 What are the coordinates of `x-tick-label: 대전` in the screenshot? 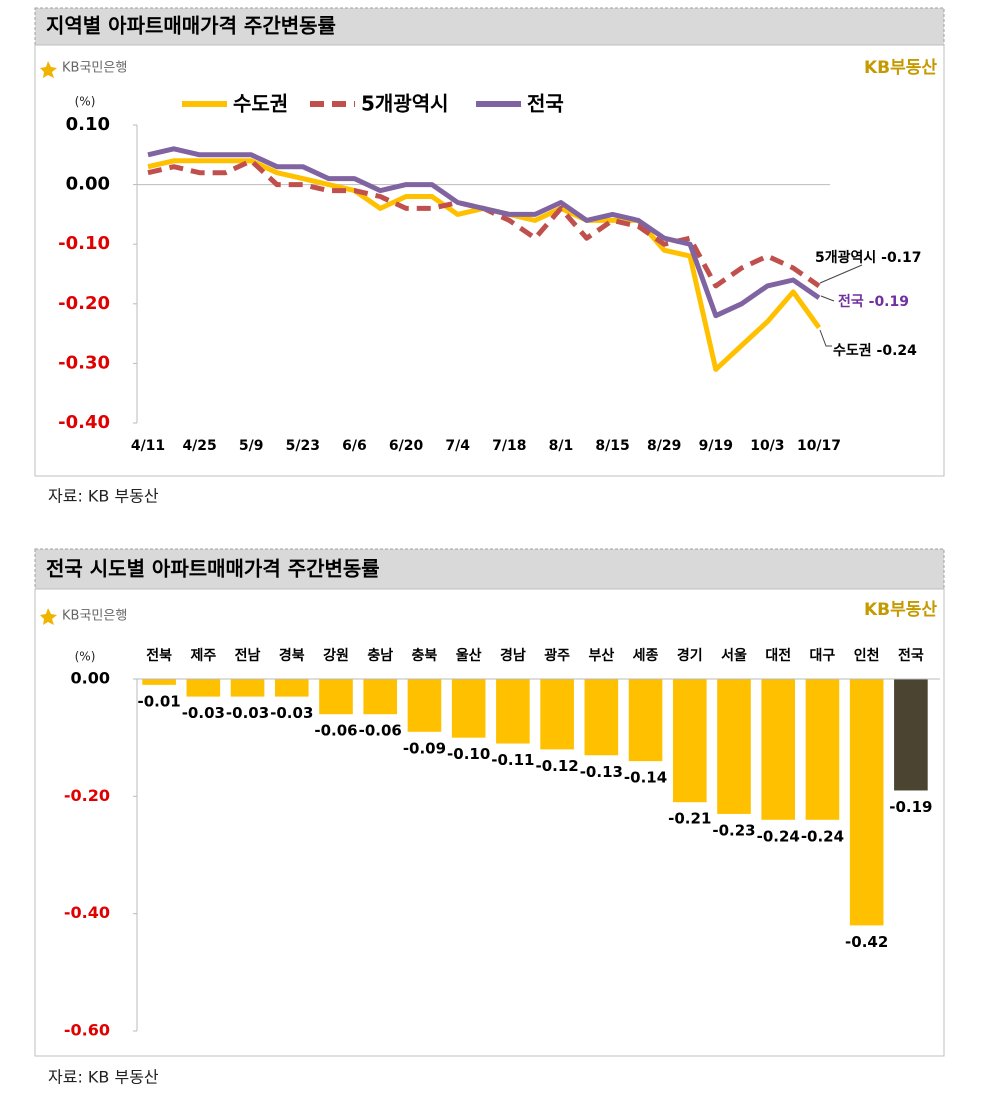 It's located at (778, 655).